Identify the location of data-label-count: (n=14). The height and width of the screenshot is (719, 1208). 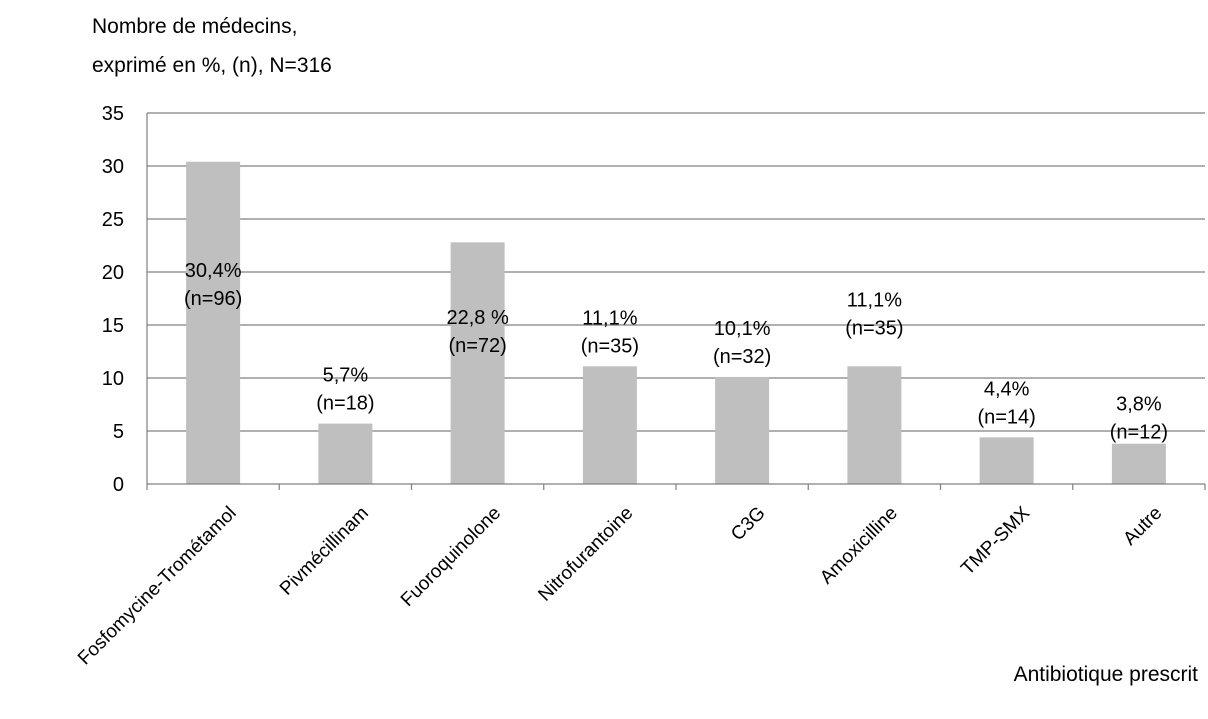
(1006, 417).